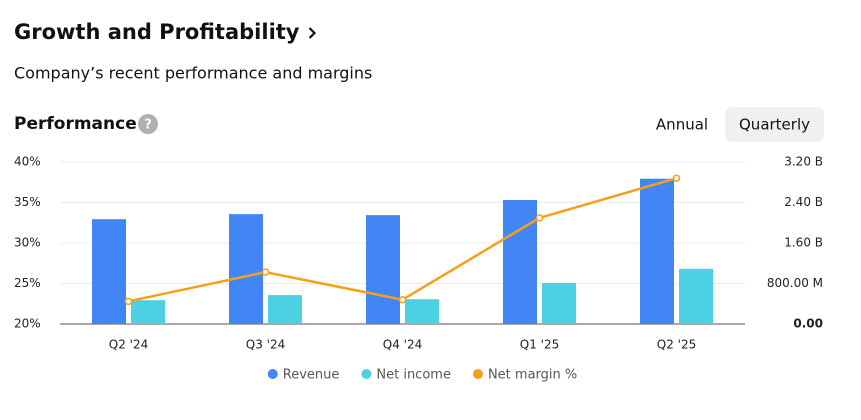  What do you see at coordinates (312, 33) in the screenshot?
I see `chevron-icon` at bounding box center [312, 33].